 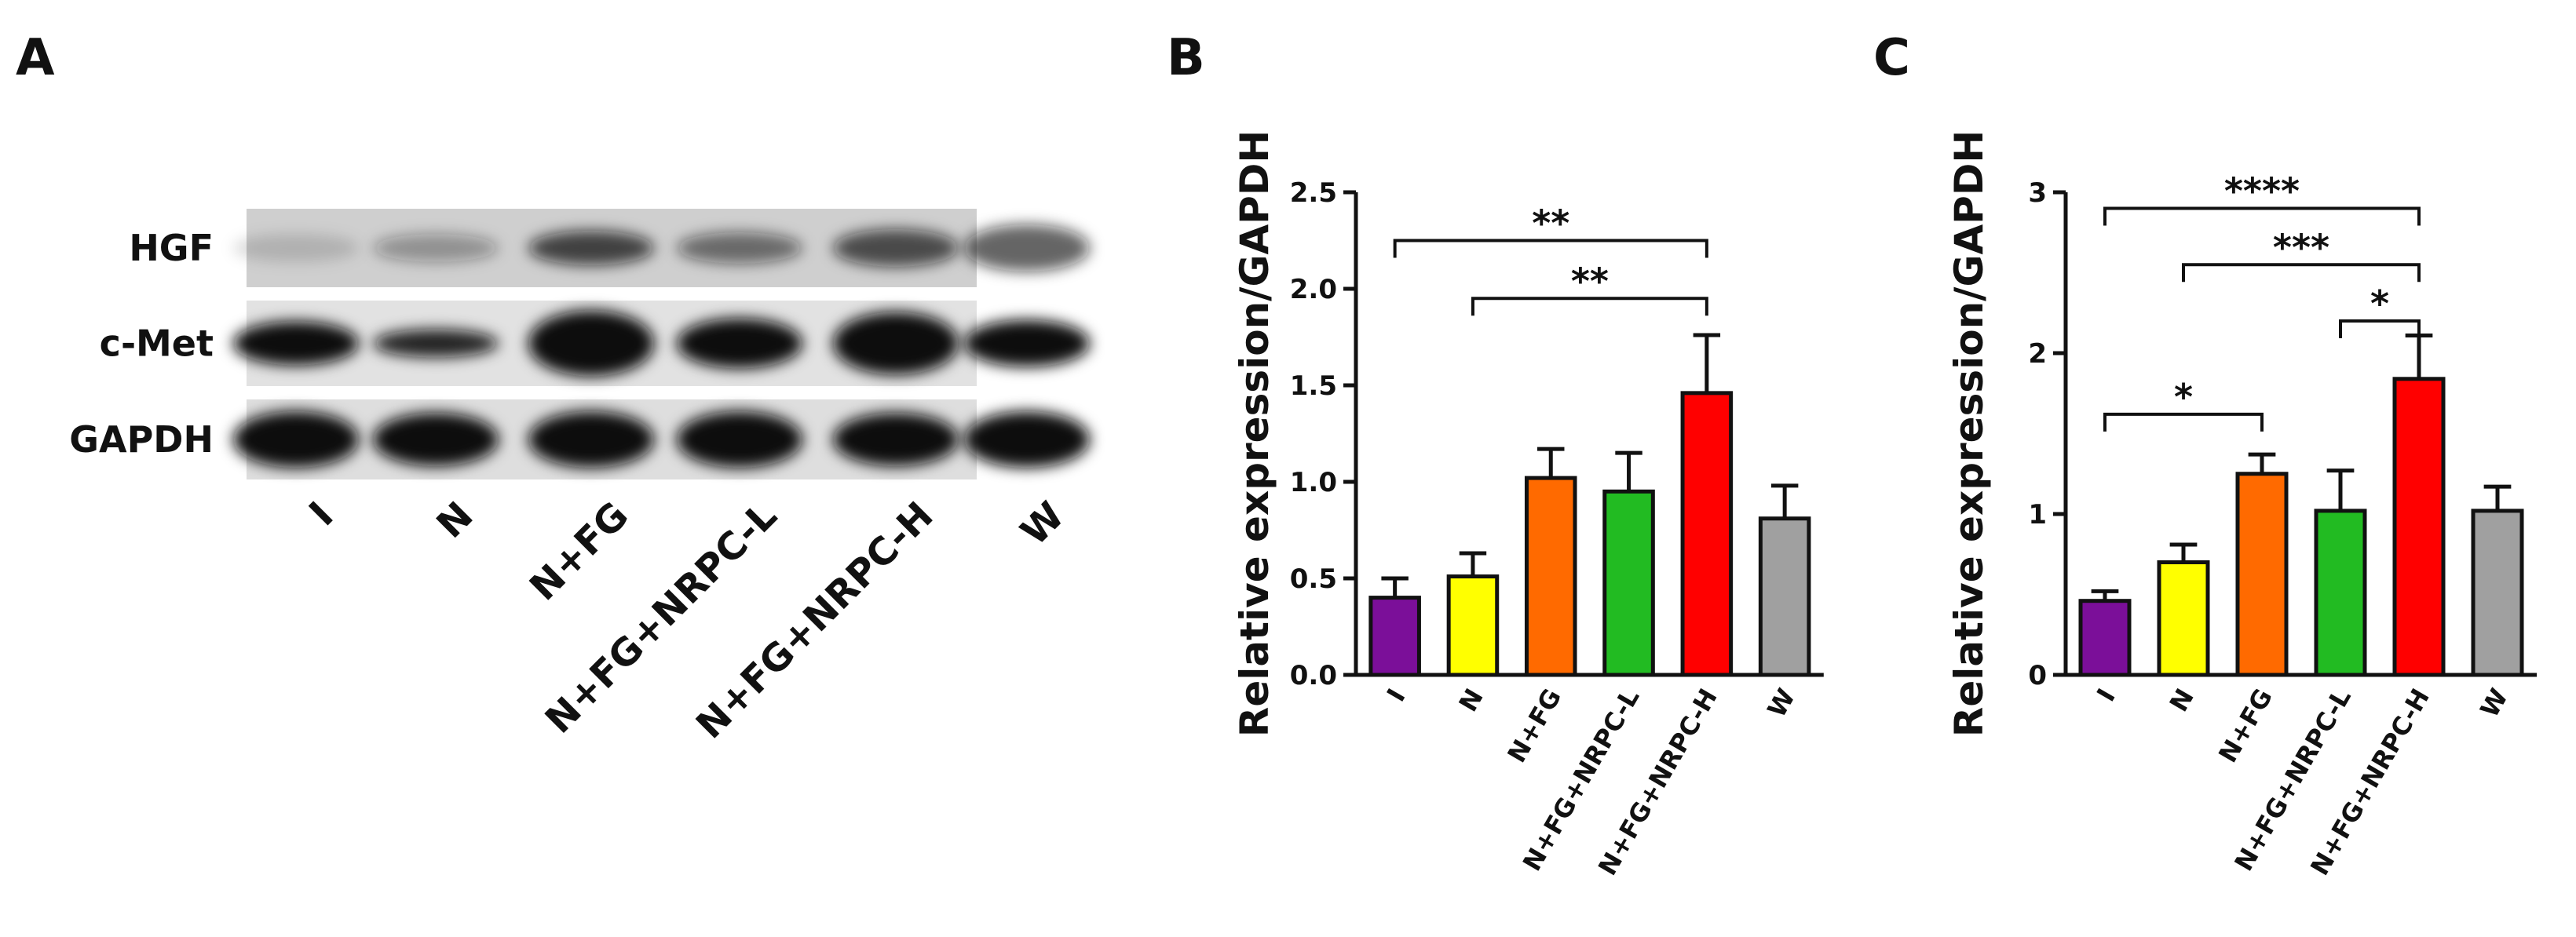 I want to click on y-tick-label: 2, so click(x=2037, y=354).